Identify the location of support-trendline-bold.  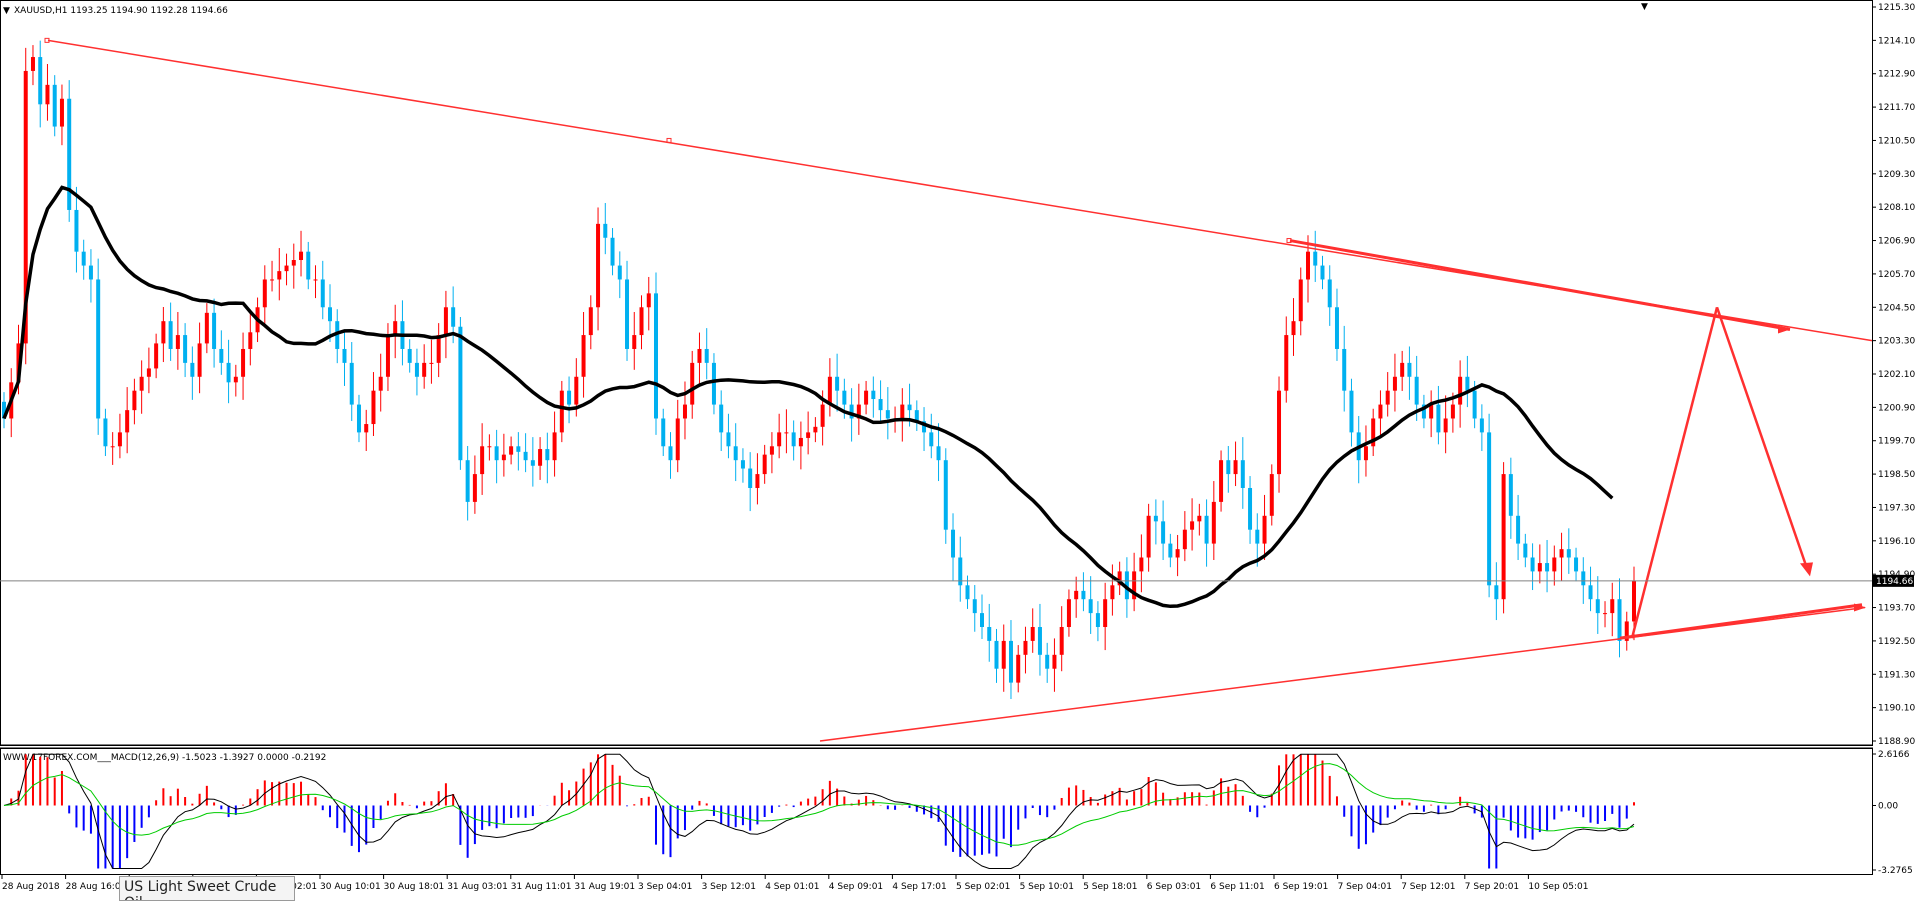
(1741, 621).